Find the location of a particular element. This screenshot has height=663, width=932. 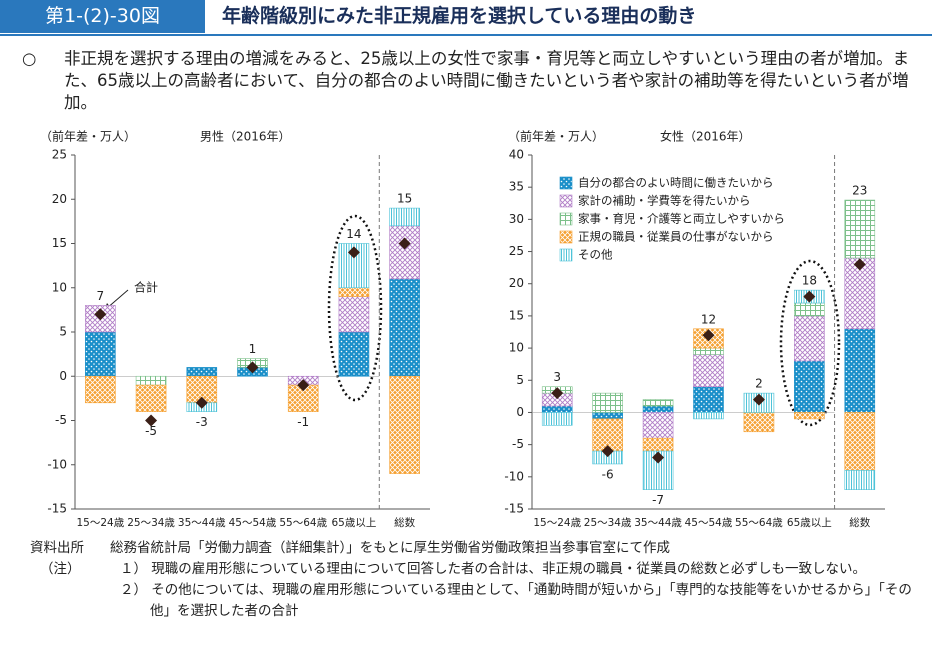

total-label: 7 is located at coordinates (101, 296).